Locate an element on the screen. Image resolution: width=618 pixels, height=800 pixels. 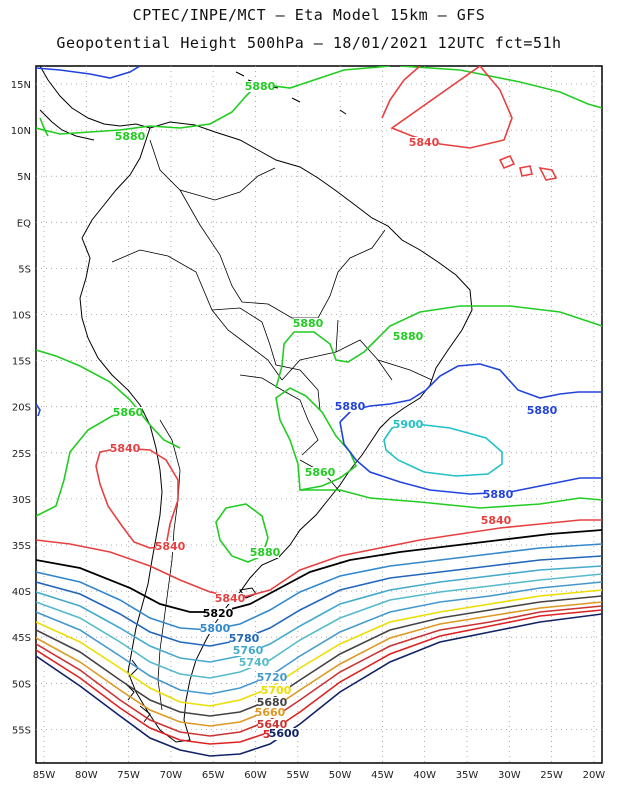
lat-label: EQ is located at coordinates (24, 223).